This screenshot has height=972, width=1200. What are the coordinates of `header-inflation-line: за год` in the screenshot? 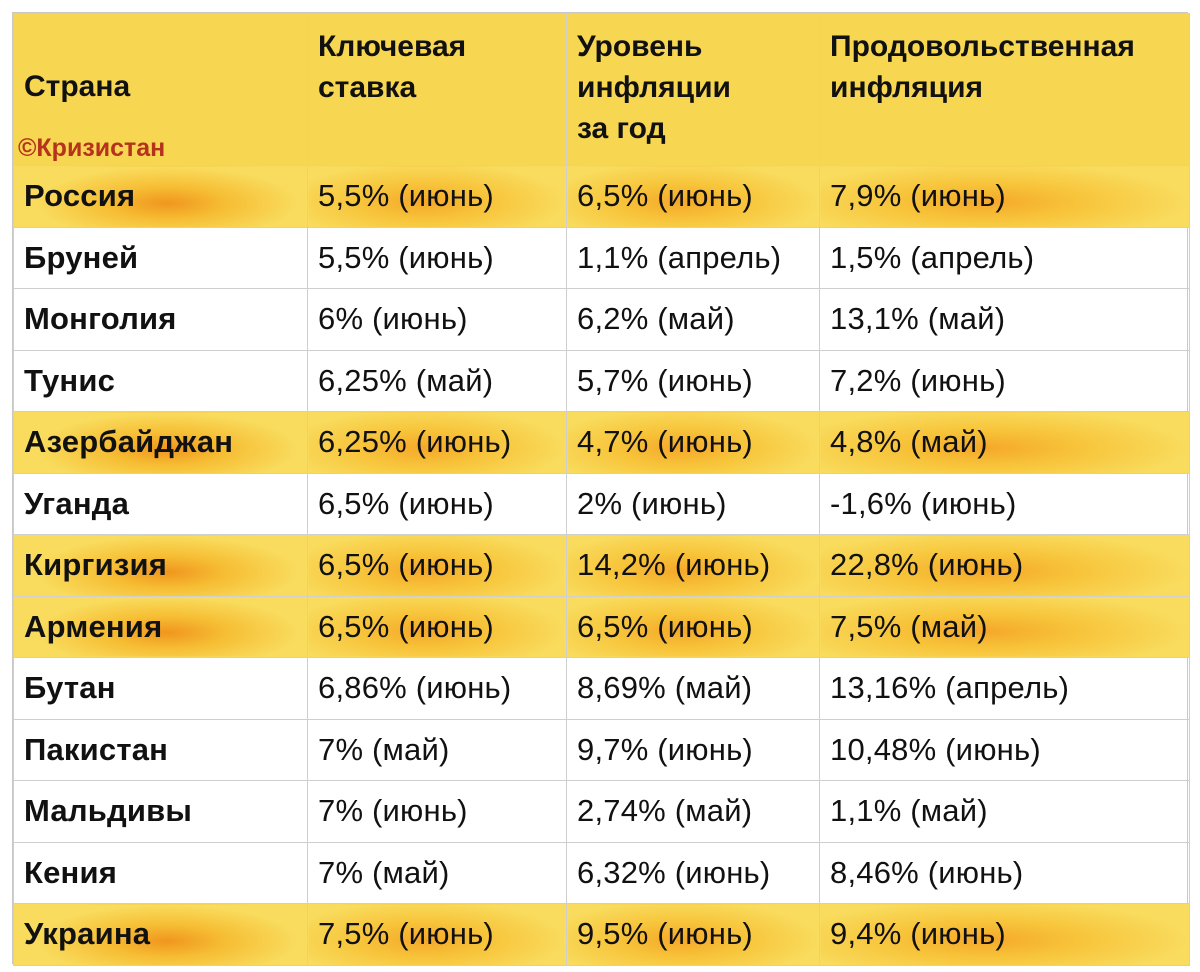 It's located at (621, 128).